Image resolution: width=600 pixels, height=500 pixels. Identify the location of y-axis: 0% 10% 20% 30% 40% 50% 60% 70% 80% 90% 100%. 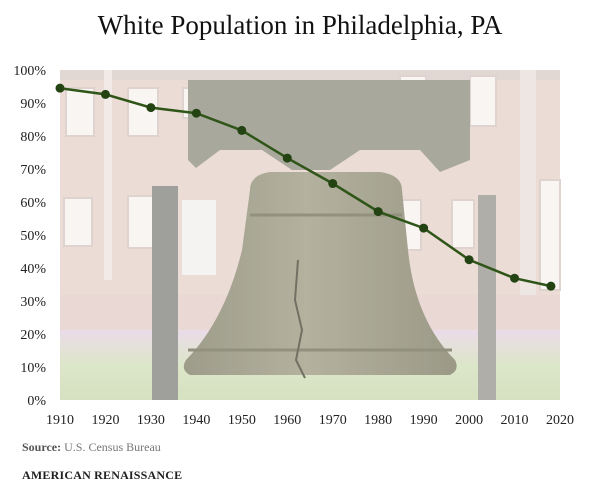
(29, 236).